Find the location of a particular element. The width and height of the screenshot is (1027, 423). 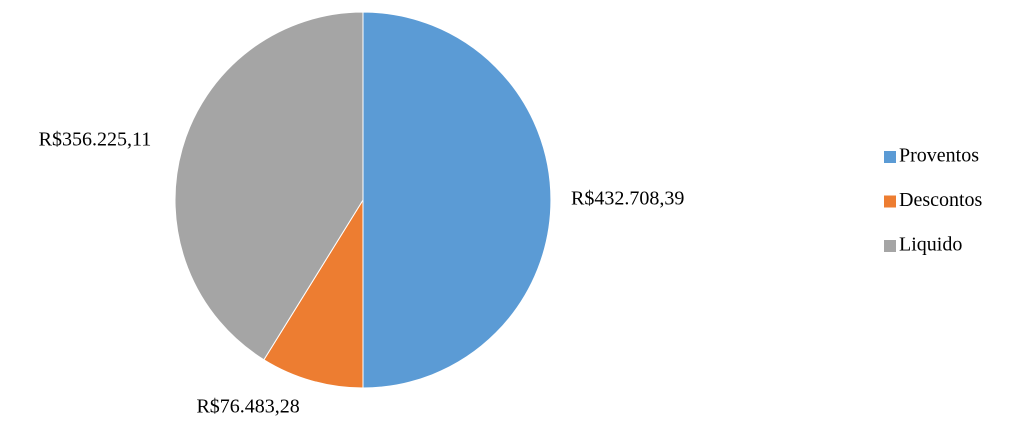

legend-label: Descontos is located at coordinates (941, 200).